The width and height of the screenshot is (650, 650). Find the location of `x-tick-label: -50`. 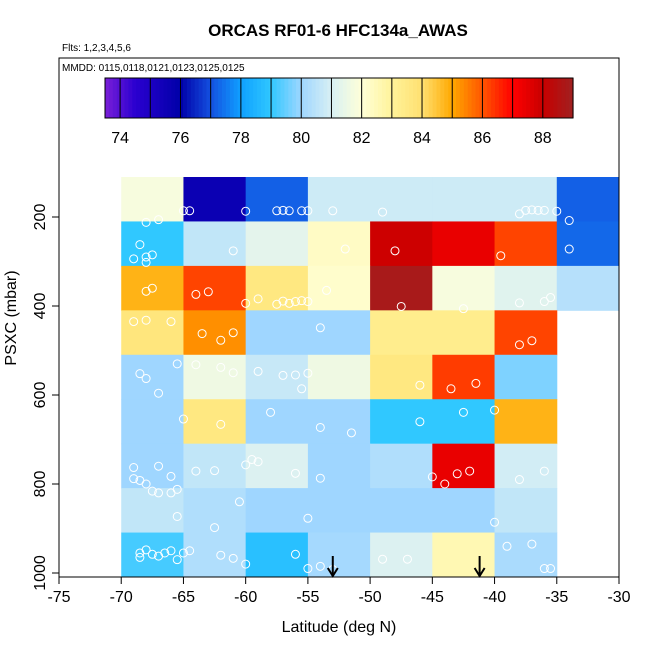

x-tick-label: -50 is located at coordinates (370, 597).